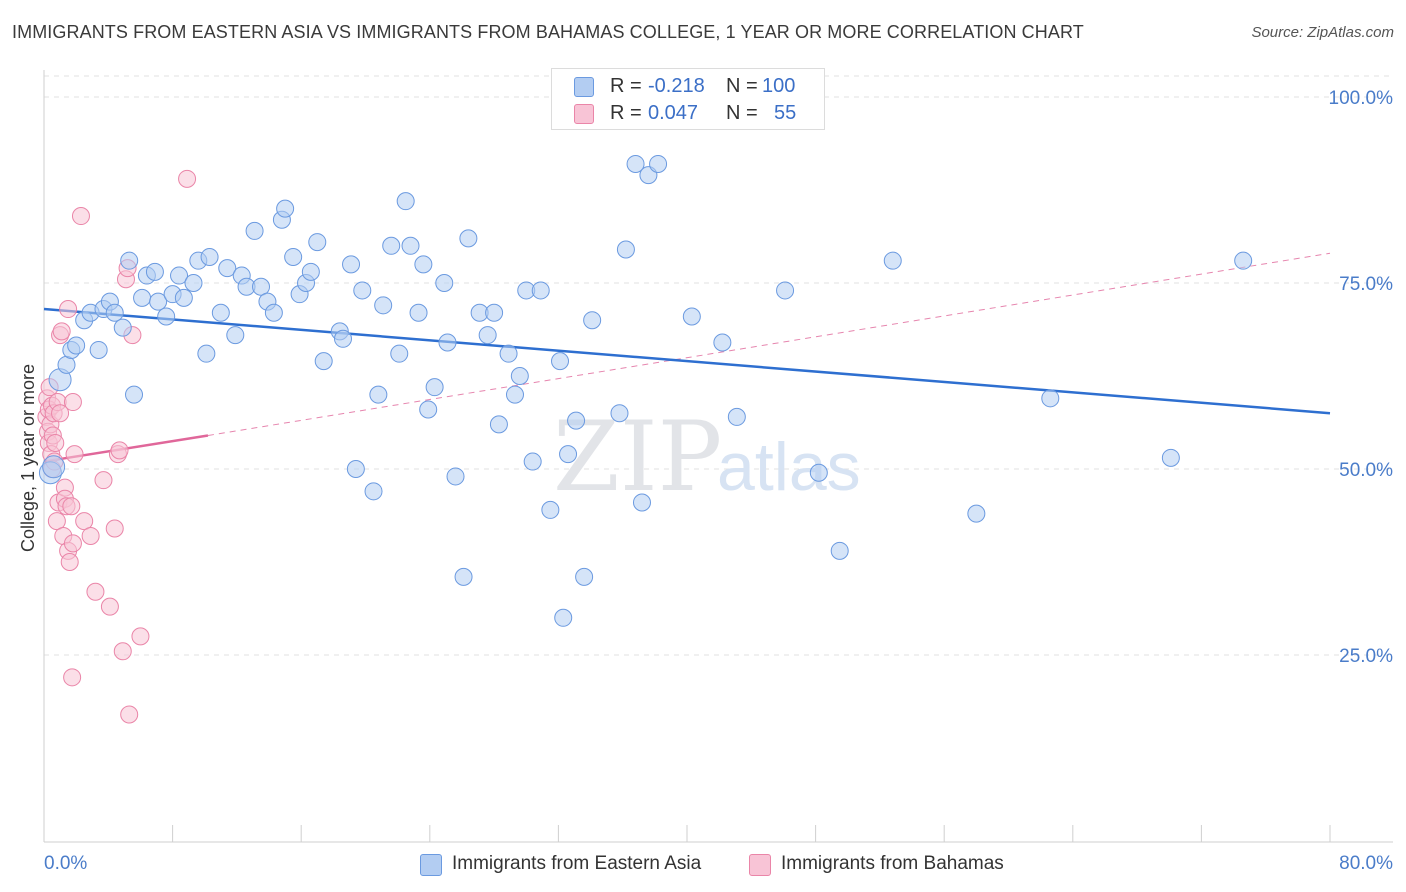 The width and height of the screenshot is (1406, 892). Describe the element at coordinates (577, 863) in the screenshot. I see `legend-label-eastern-asia: Immigrants from Eastern Asia` at that location.